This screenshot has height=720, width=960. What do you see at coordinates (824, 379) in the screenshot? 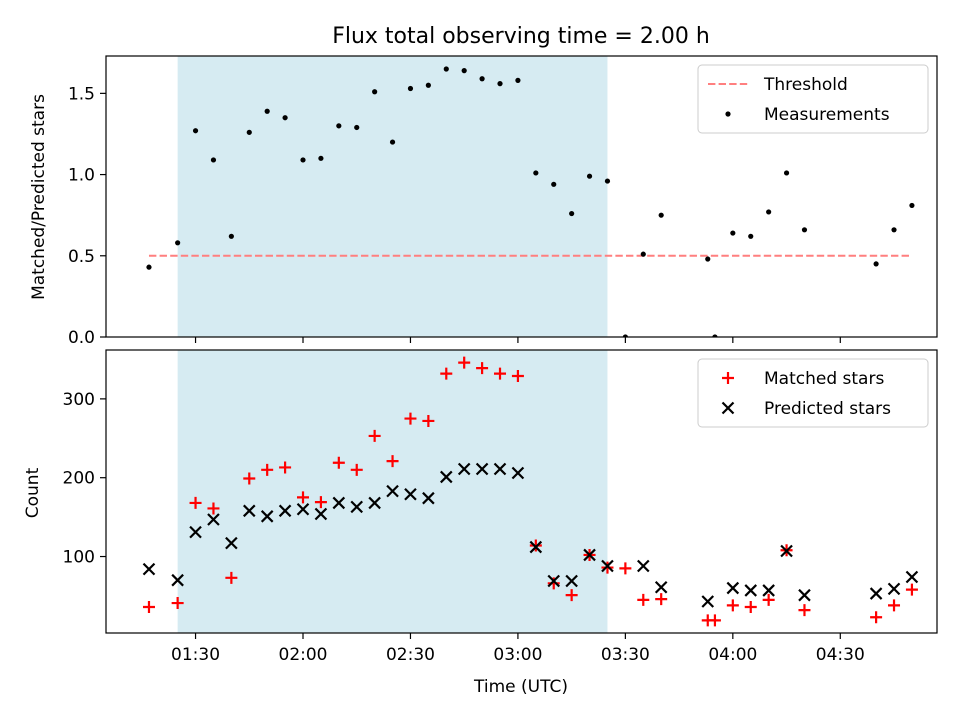
I see `legend-label: Matched stars` at bounding box center [824, 379].